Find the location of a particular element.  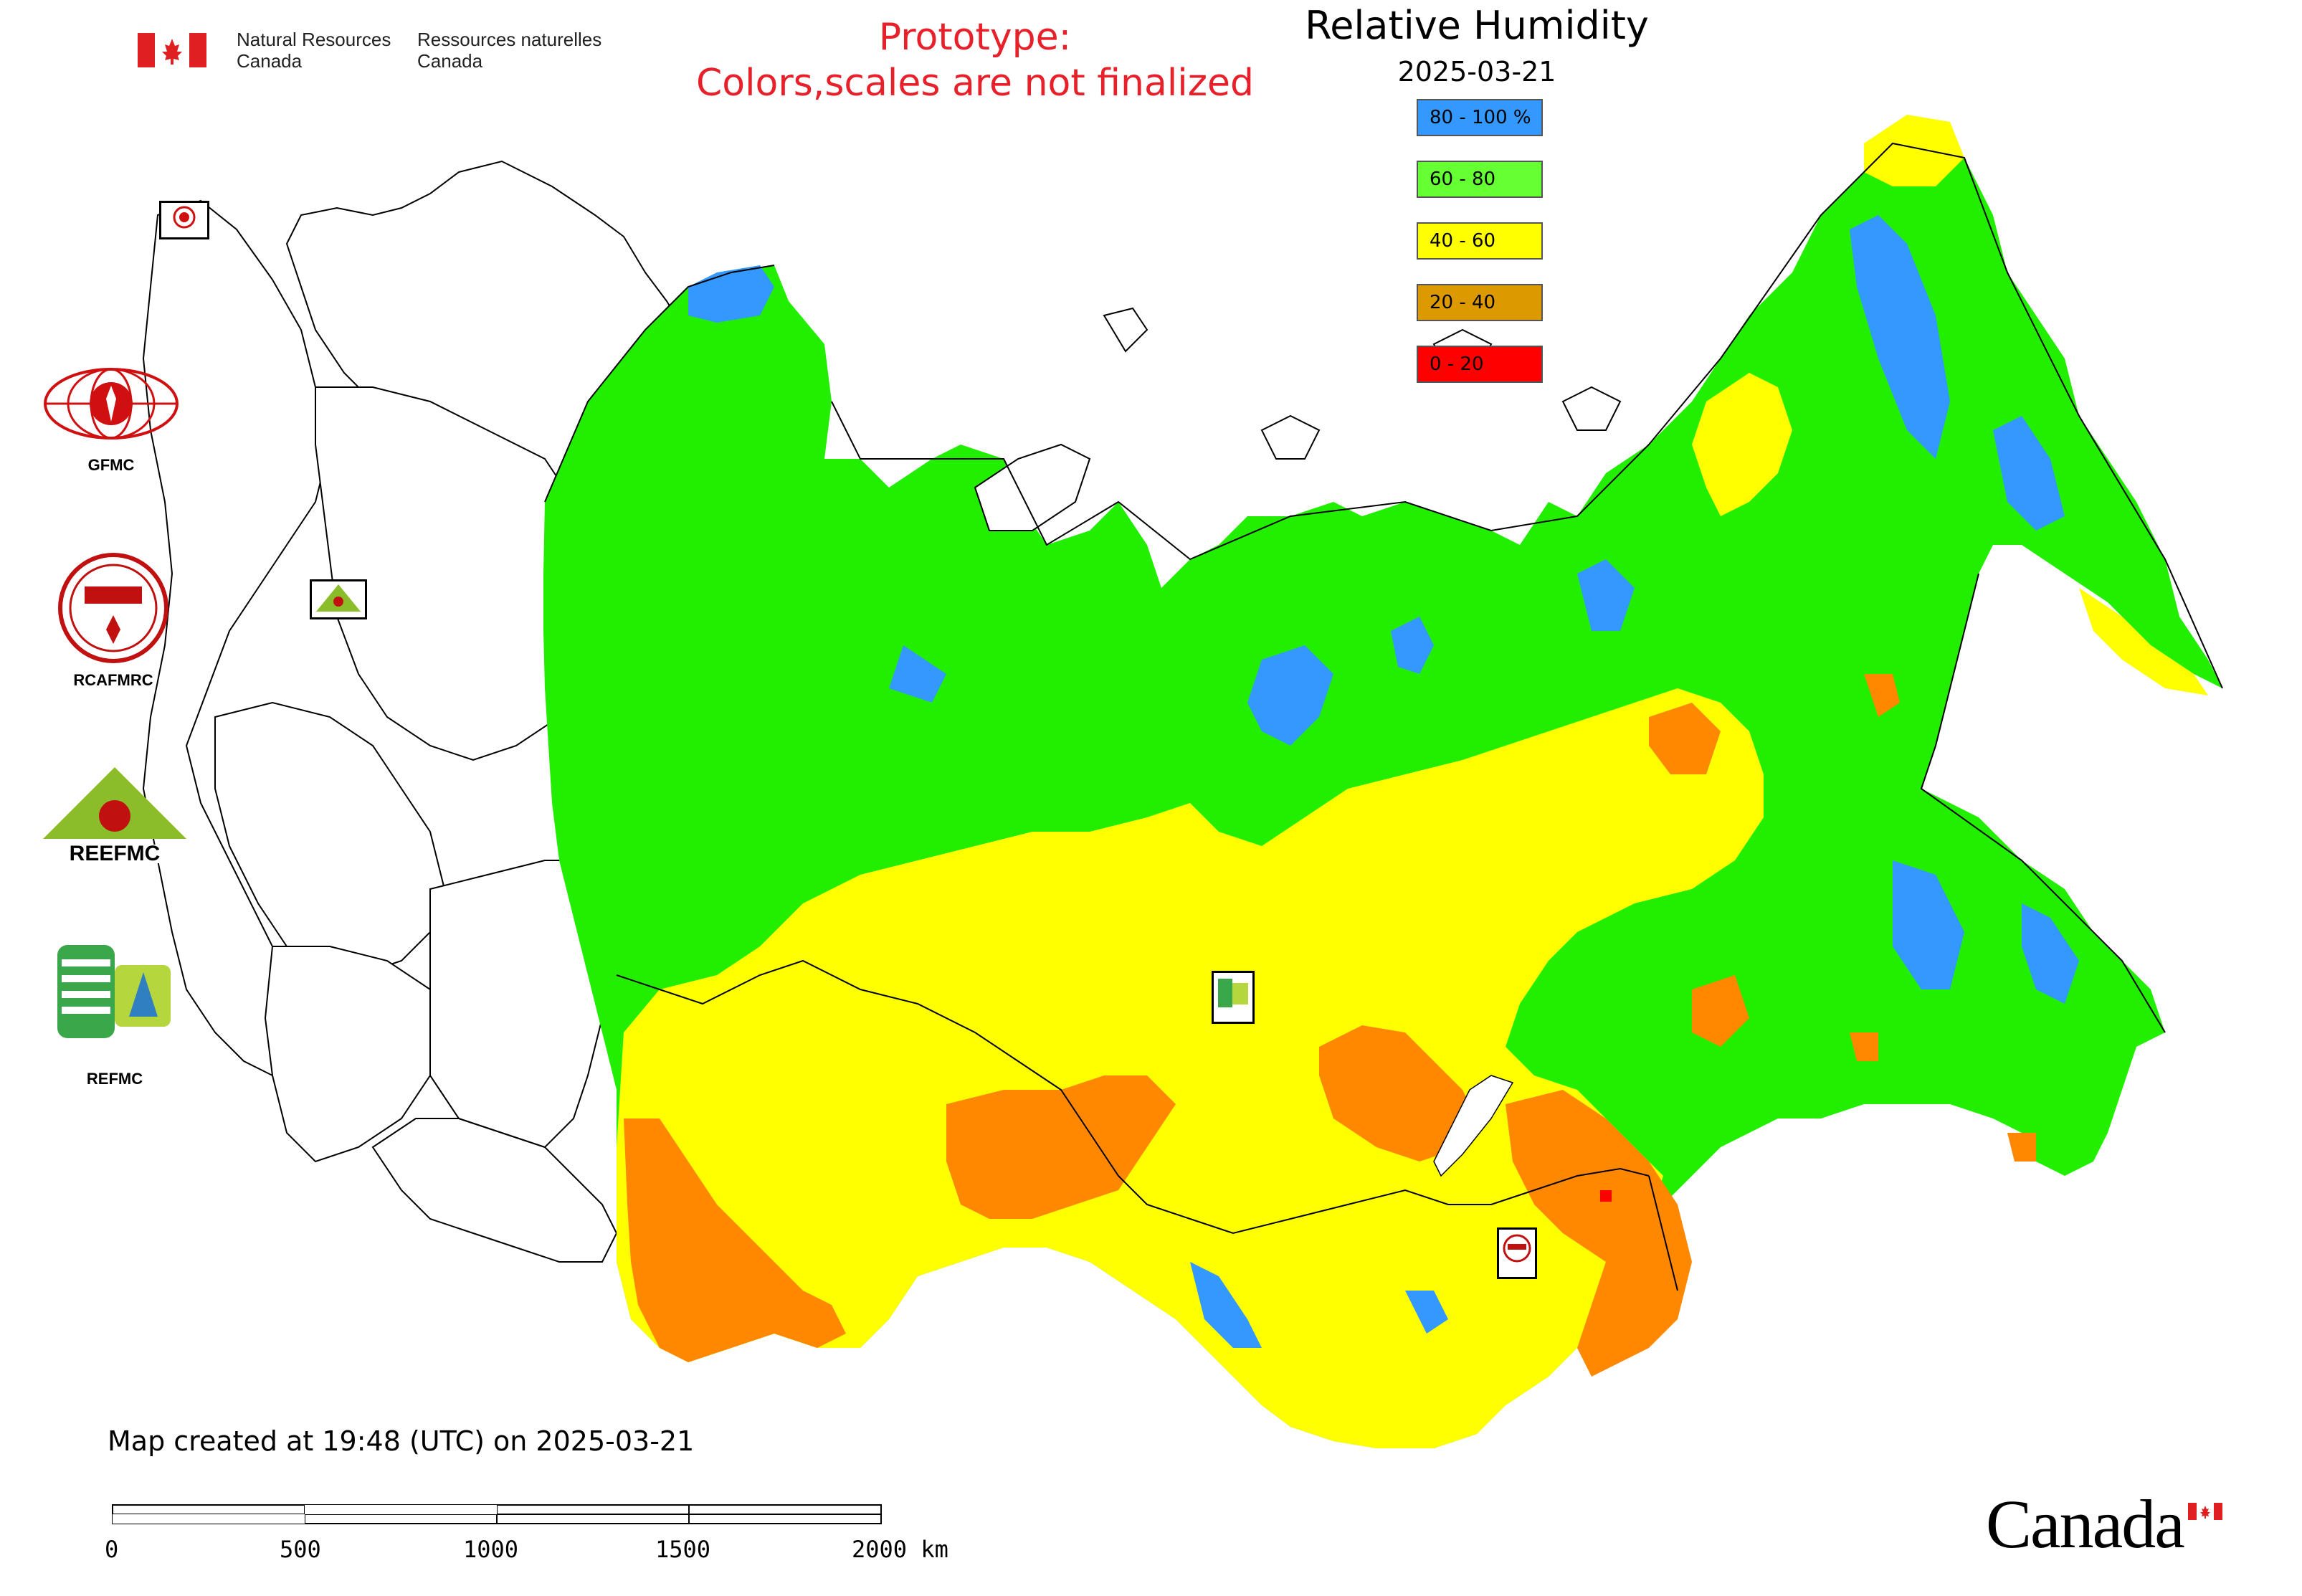

legend-item-20-40: 20 - 40 is located at coordinates (1480, 302).